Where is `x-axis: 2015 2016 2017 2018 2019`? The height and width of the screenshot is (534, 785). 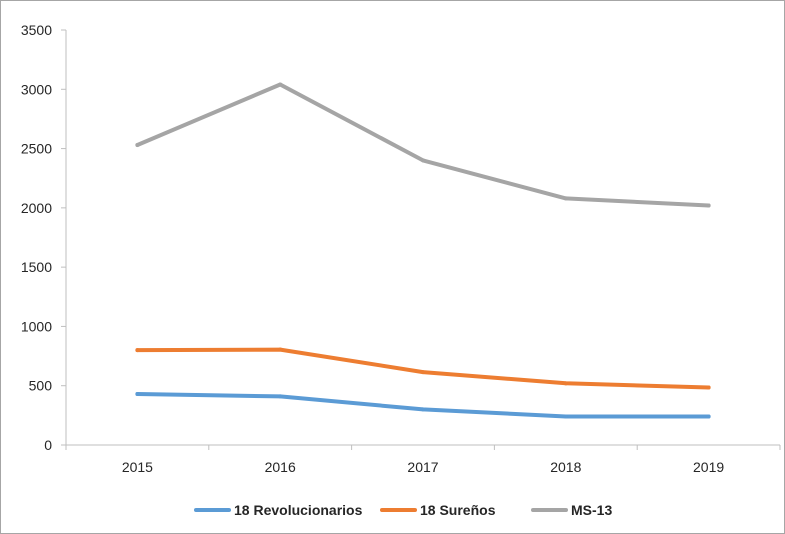 x-axis: 2015 2016 2017 2018 2019 is located at coordinates (423, 459).